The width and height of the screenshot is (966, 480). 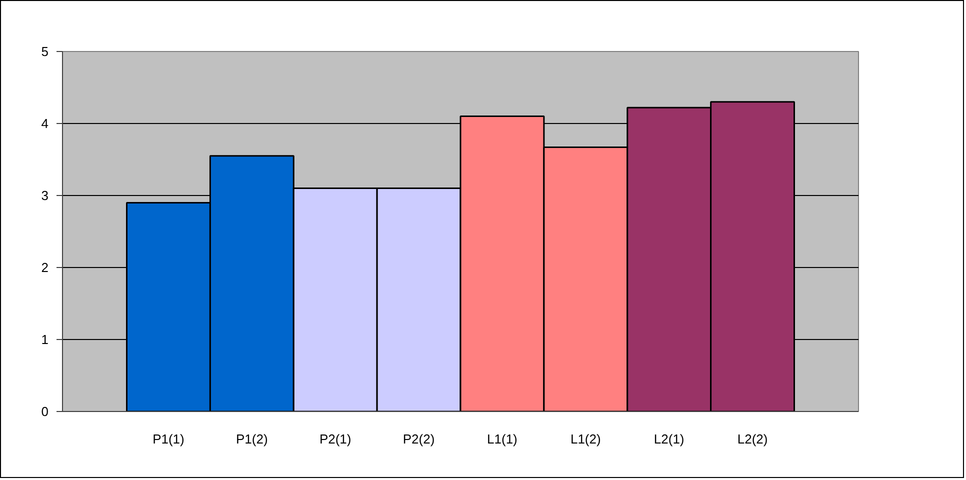 What do you see at coordinates (335, 439) in the screenshot?
I see `x-tick-label: P2(1)` at bounding box center [335, 439].